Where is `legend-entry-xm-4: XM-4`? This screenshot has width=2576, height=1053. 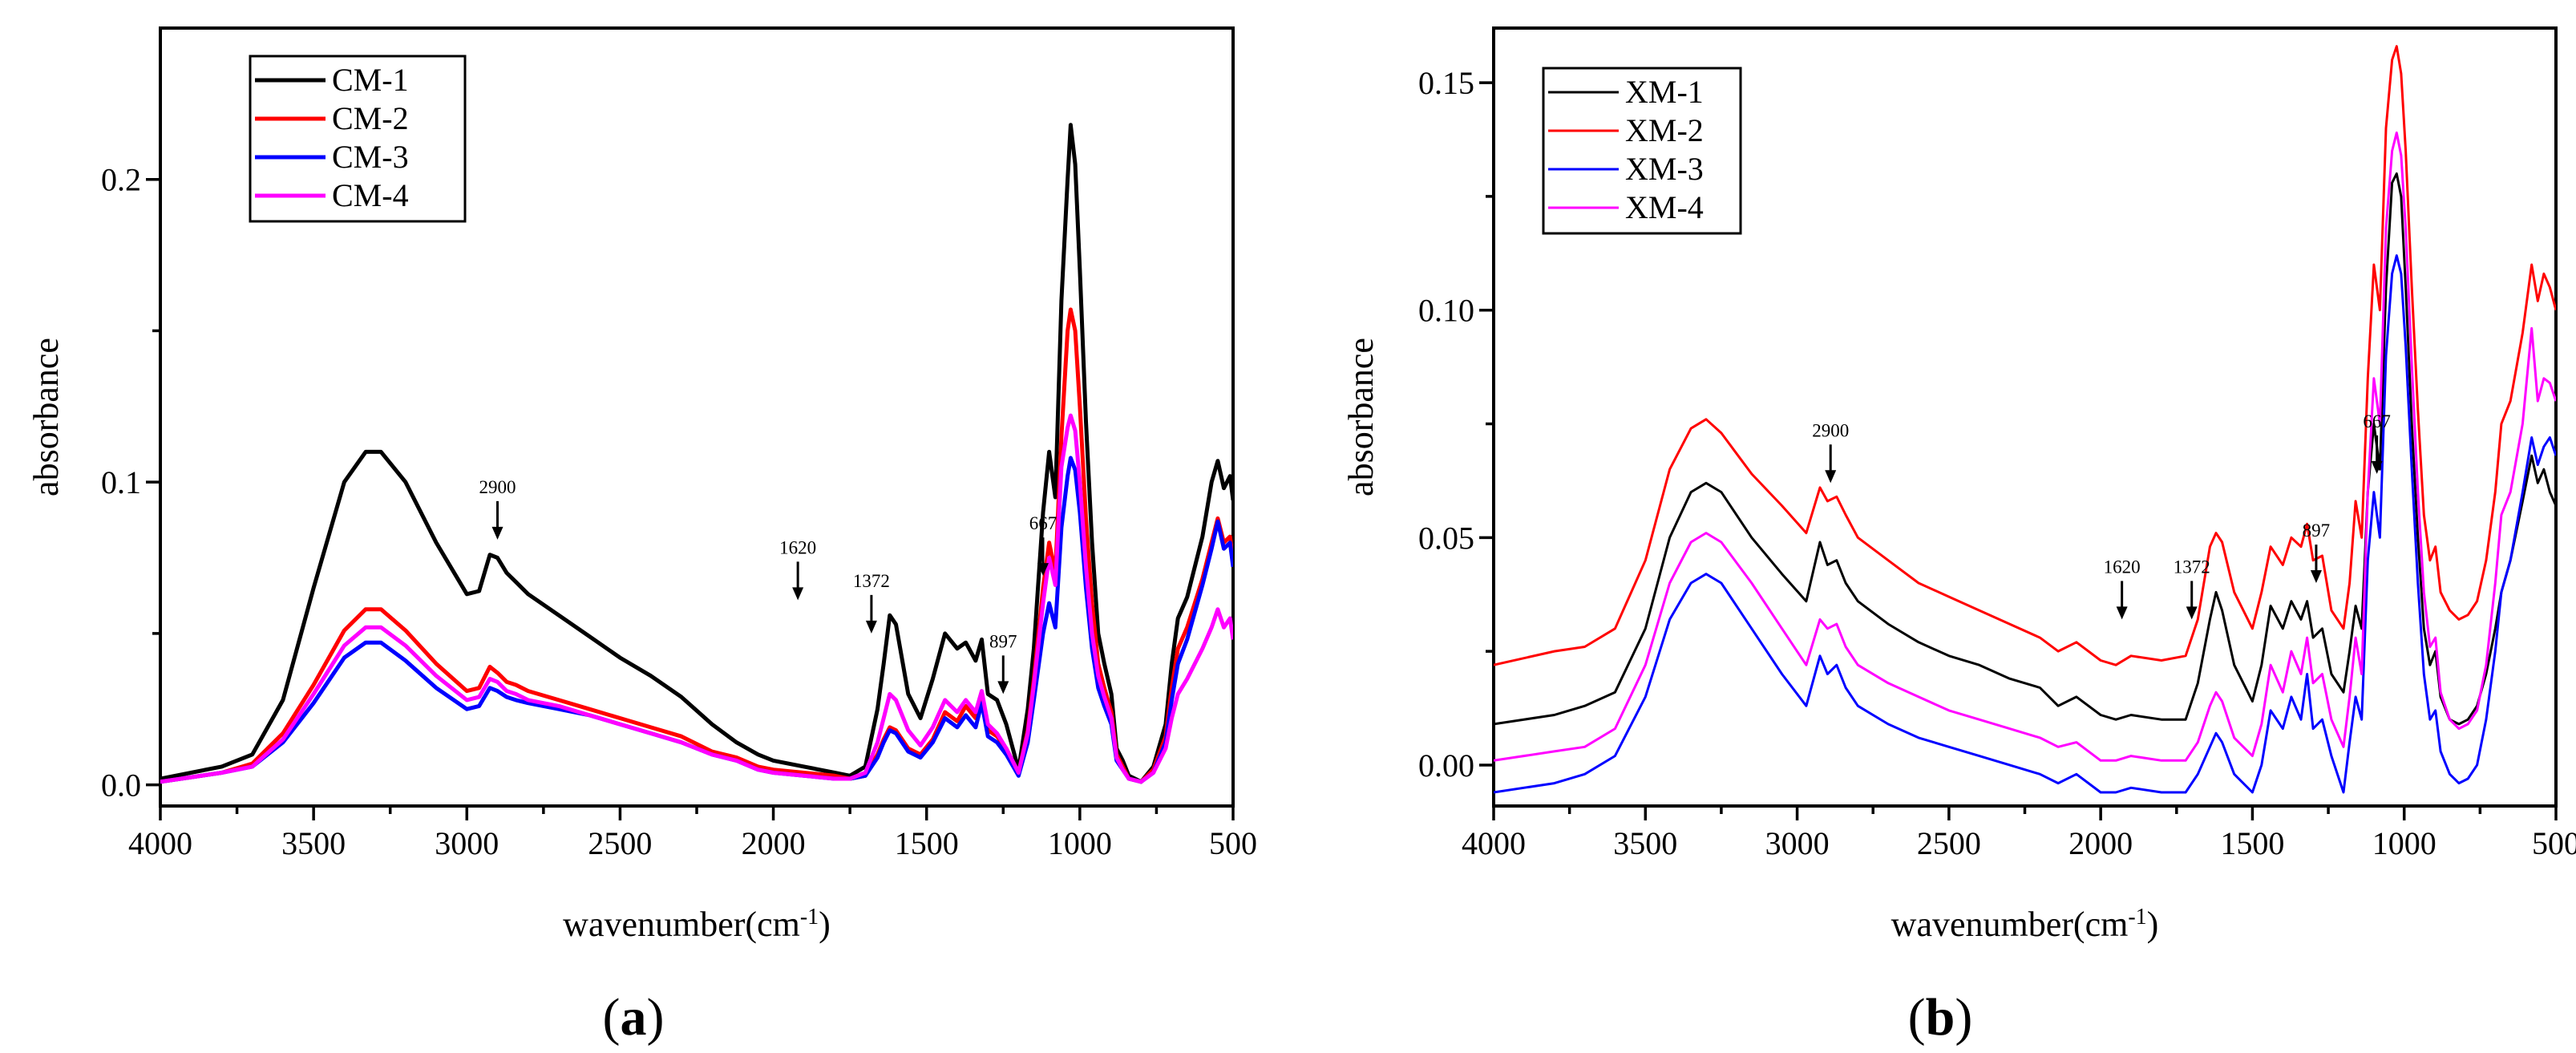 legend-entry-xm-4: XM-4 is located at coordinates (1664, 207).